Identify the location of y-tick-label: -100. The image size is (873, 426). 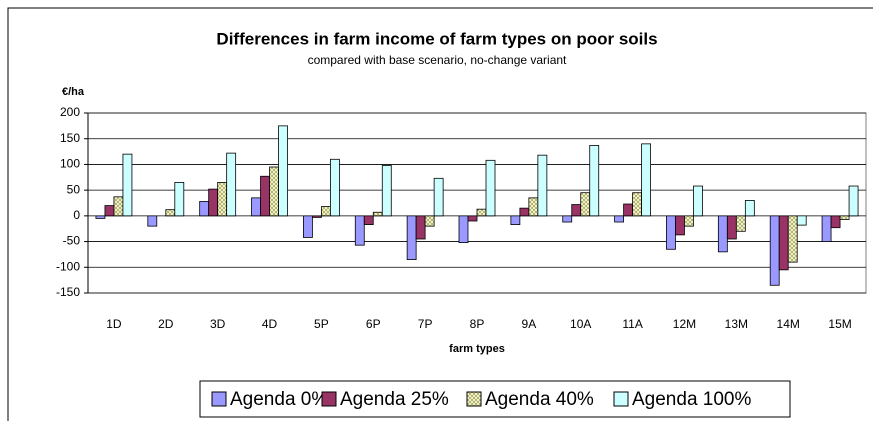
(68, 266).